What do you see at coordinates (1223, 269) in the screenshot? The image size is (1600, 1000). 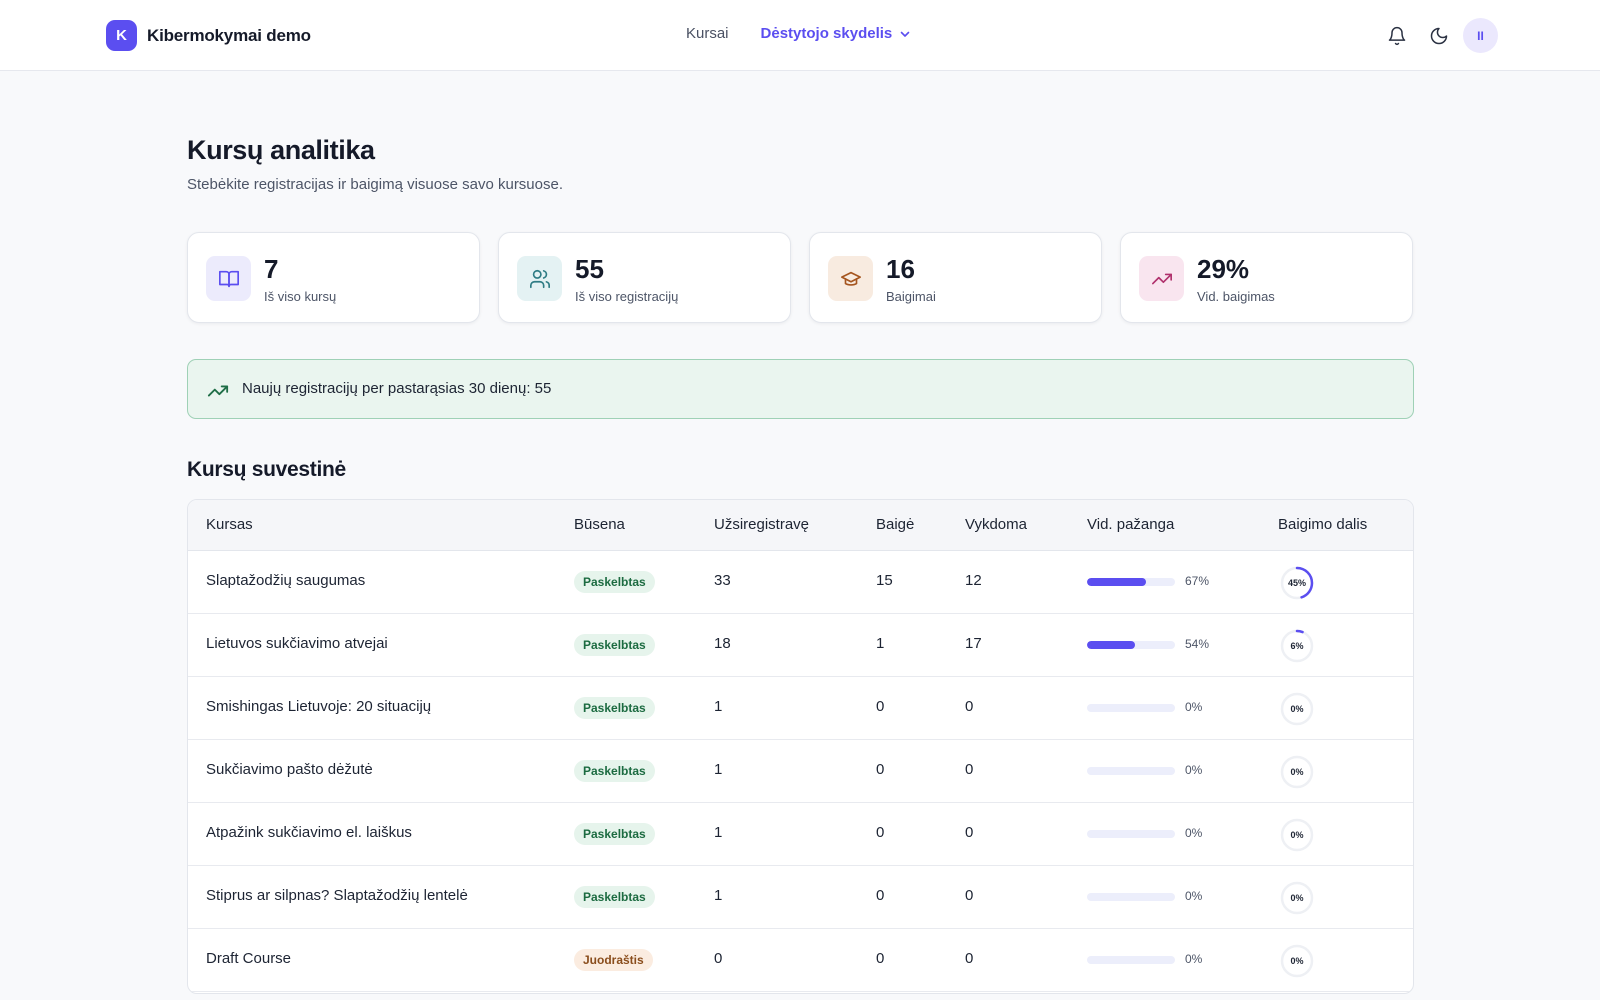 I see `stat-value: 29%` at bounding box center [1223, 269].